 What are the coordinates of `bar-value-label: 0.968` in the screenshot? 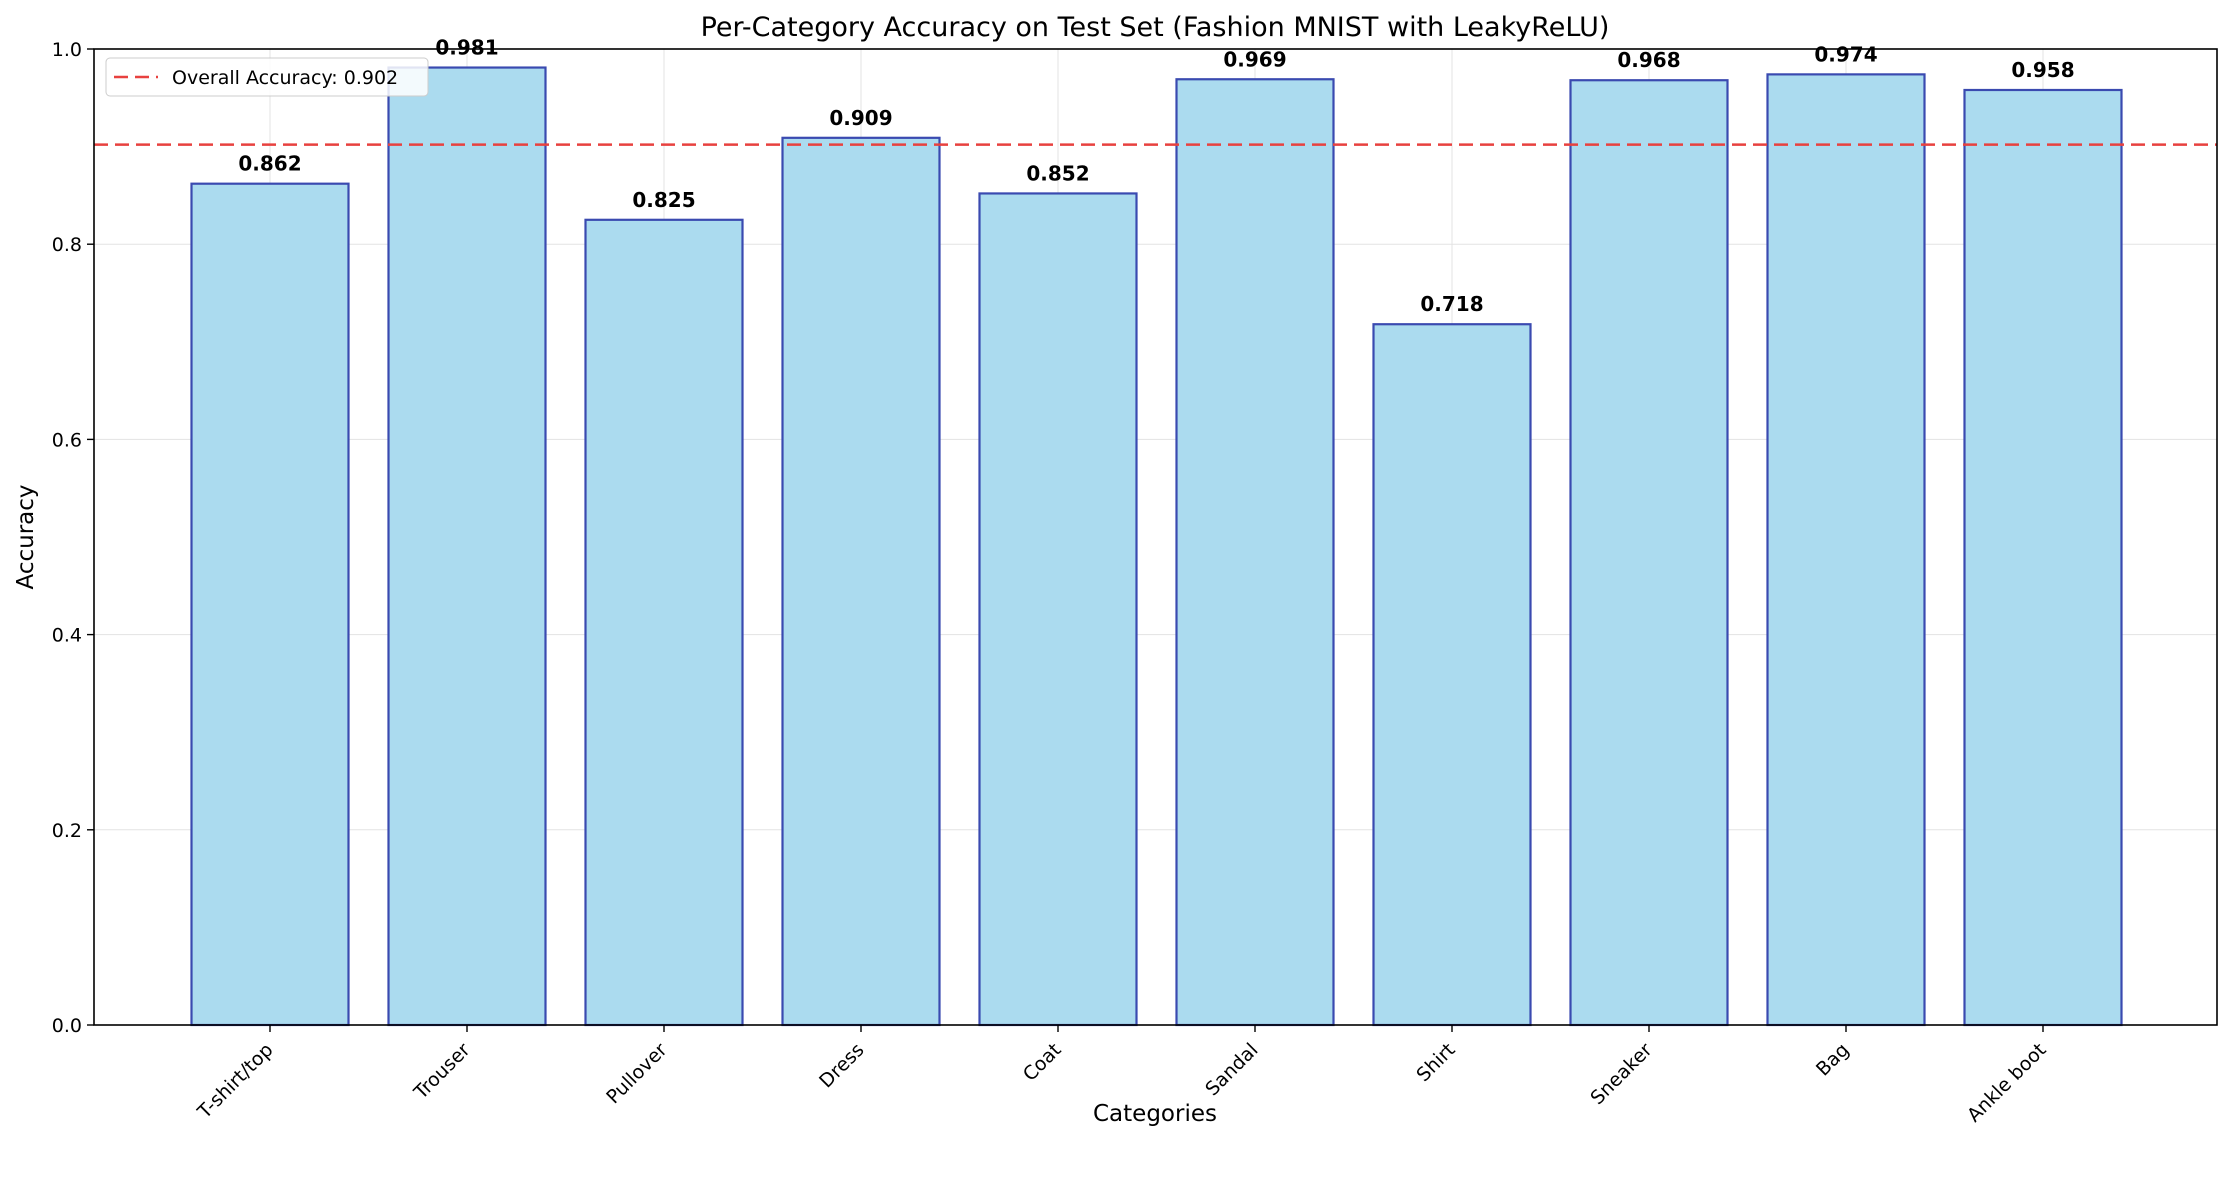 It's located at (1648, 60).